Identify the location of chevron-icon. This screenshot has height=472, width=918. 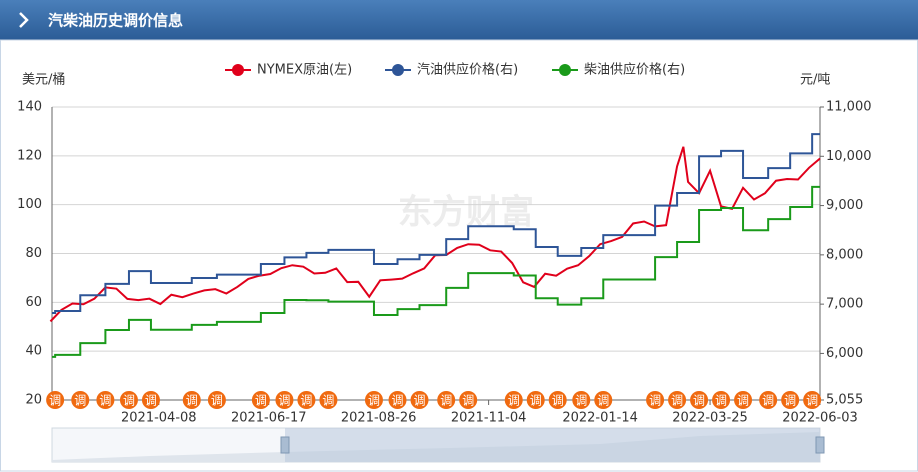
(24, 20).